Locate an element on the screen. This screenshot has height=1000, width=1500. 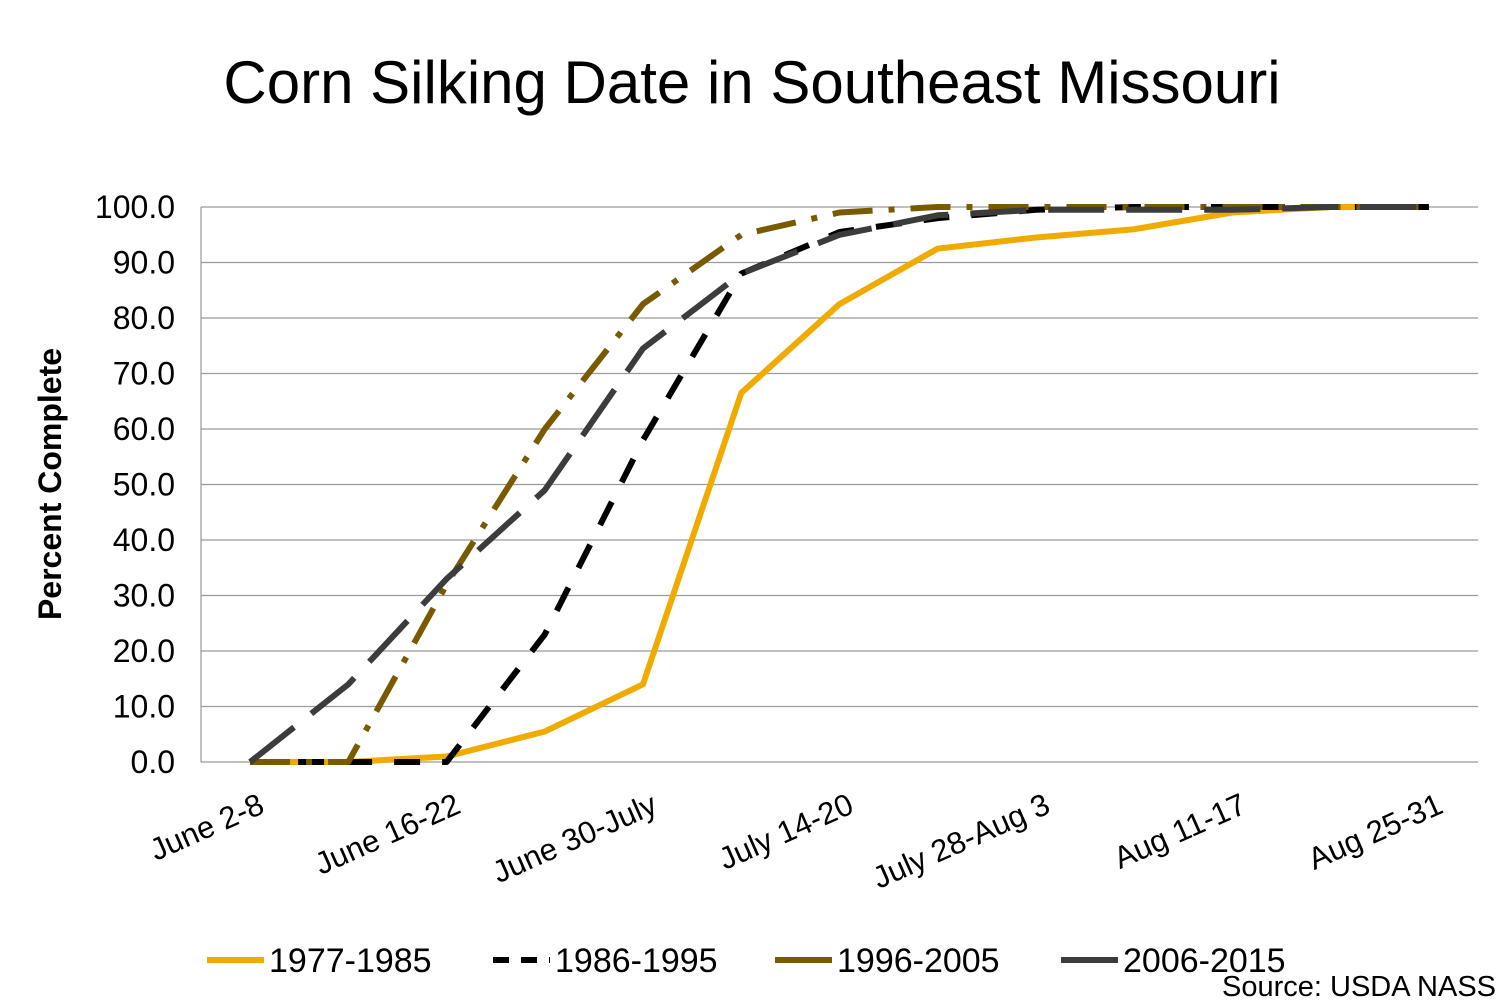
y-tick-label: 30.0 is located at coordinates (144, 596).